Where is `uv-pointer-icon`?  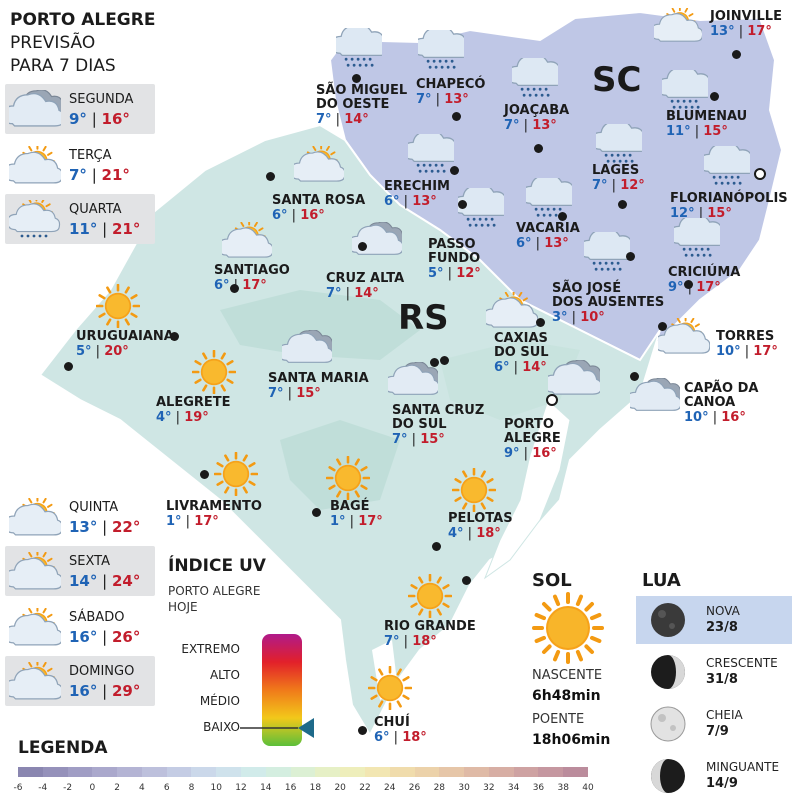
uv-pointer-icon is located at coordinates (306, 728).